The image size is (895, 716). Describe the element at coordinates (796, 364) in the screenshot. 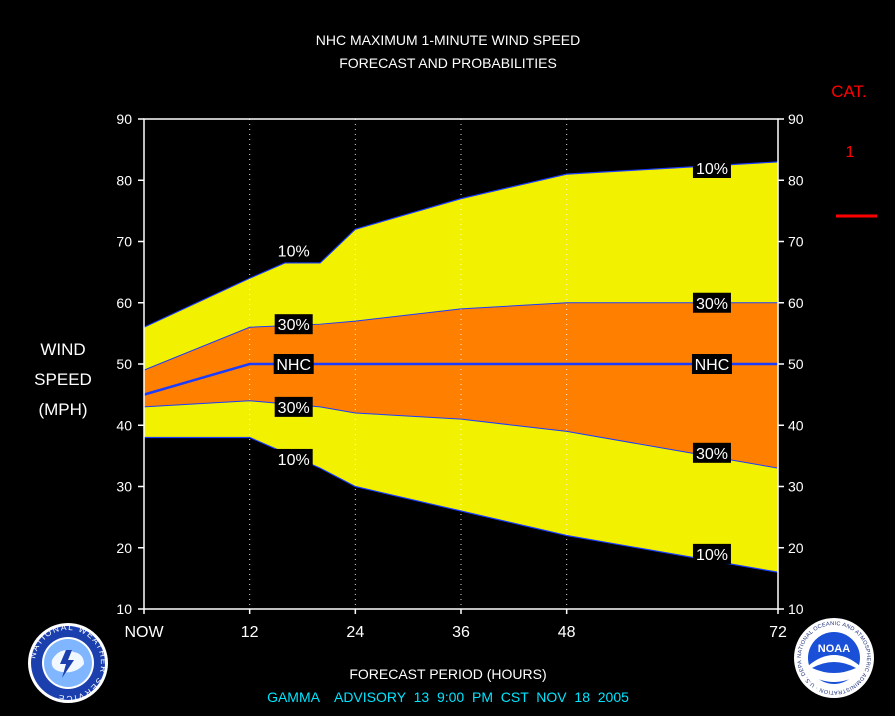

I see `y-tick-label-right: 50` at that location.